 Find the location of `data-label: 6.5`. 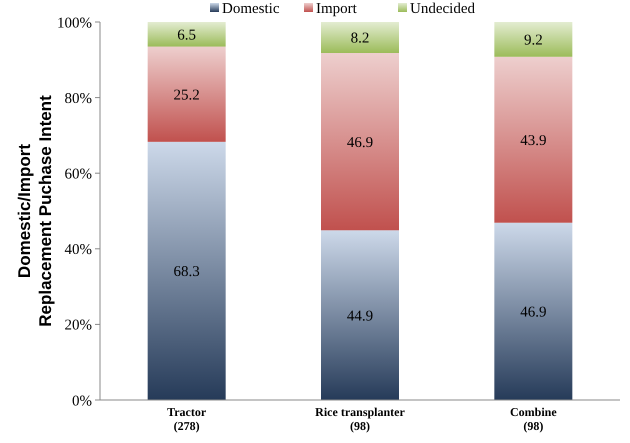

data-label: 6.5 is located at coordinates (186, 36).